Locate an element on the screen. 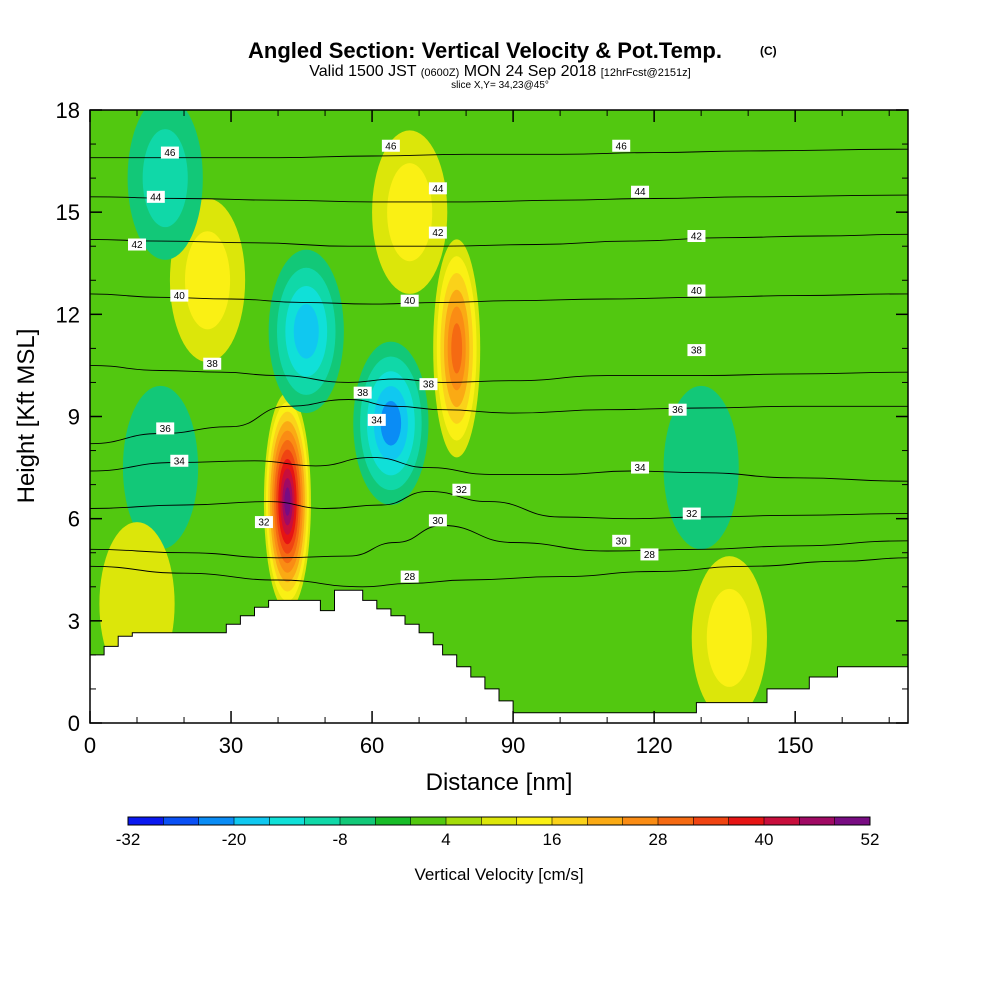 Image resolution: width=1000 pixels, height=1000 pixels. colorbar-tick-label: 40 is located at coordinates (764, 839).